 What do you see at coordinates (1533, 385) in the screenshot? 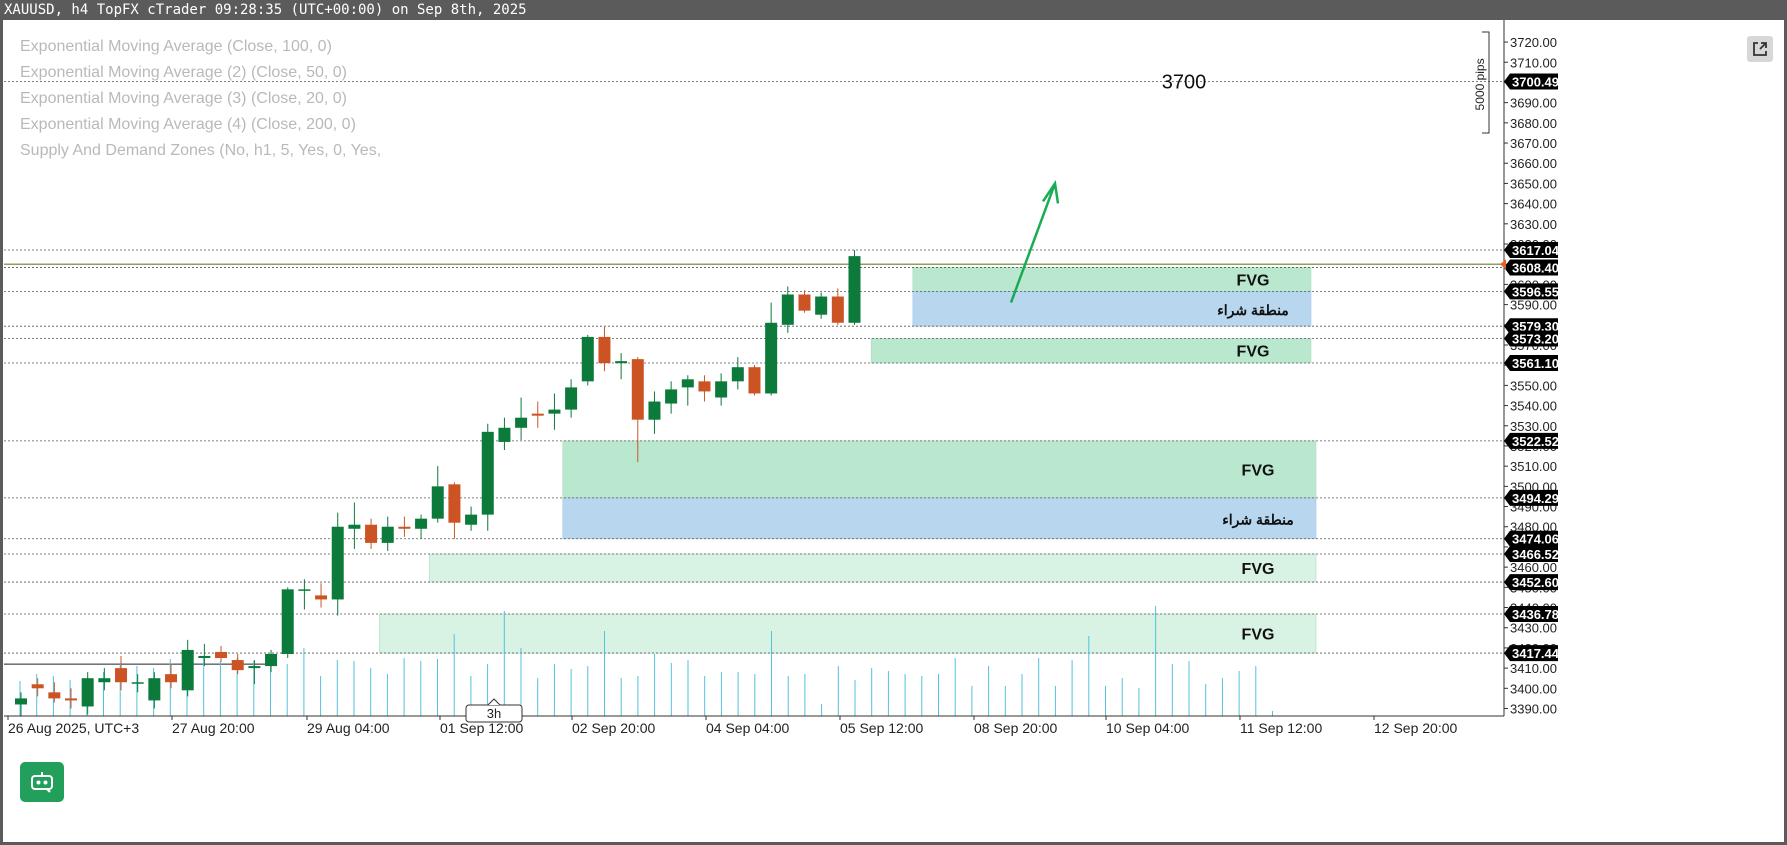
I see `y-tick-label: 3550.00` at bounding box center [1533, 385].